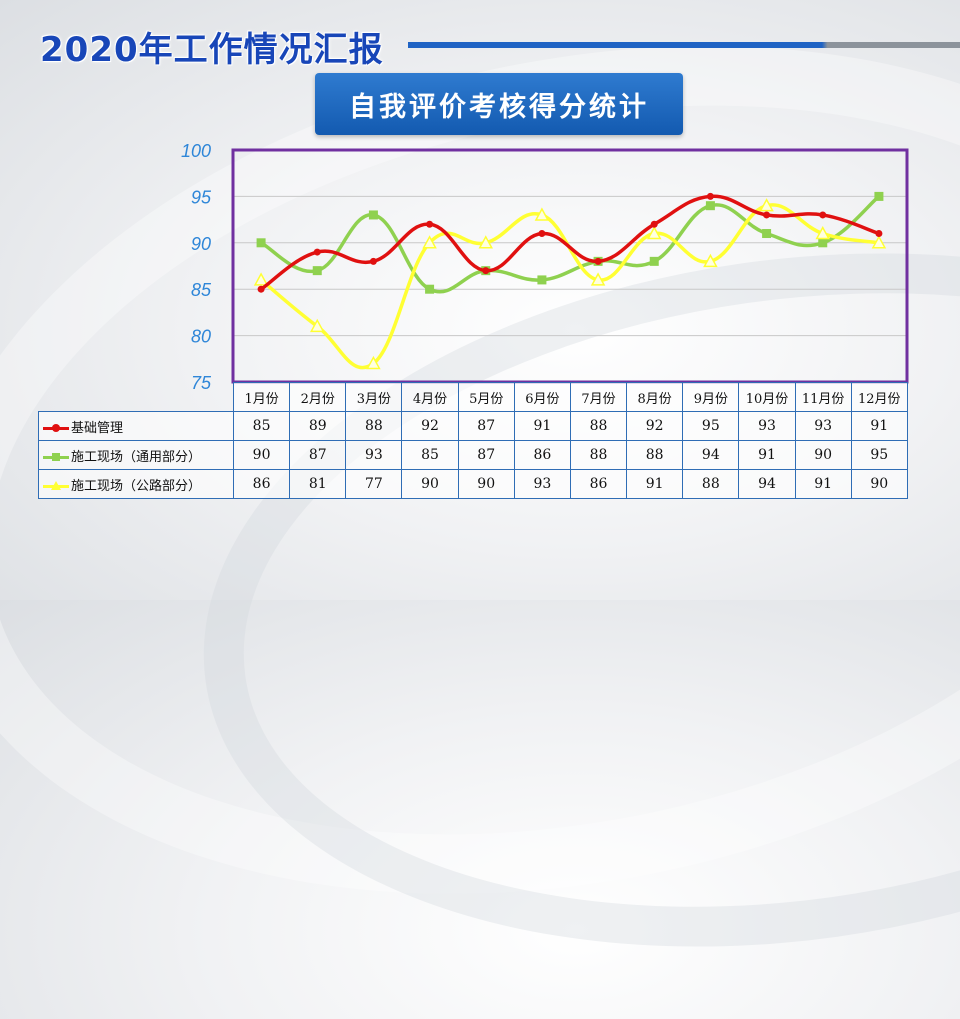 The height and width of the screenshot is (1019, 960). Describe the element at coordinates (201, 197) in the screenshot. I see `y-tick-label: 95` at that location.